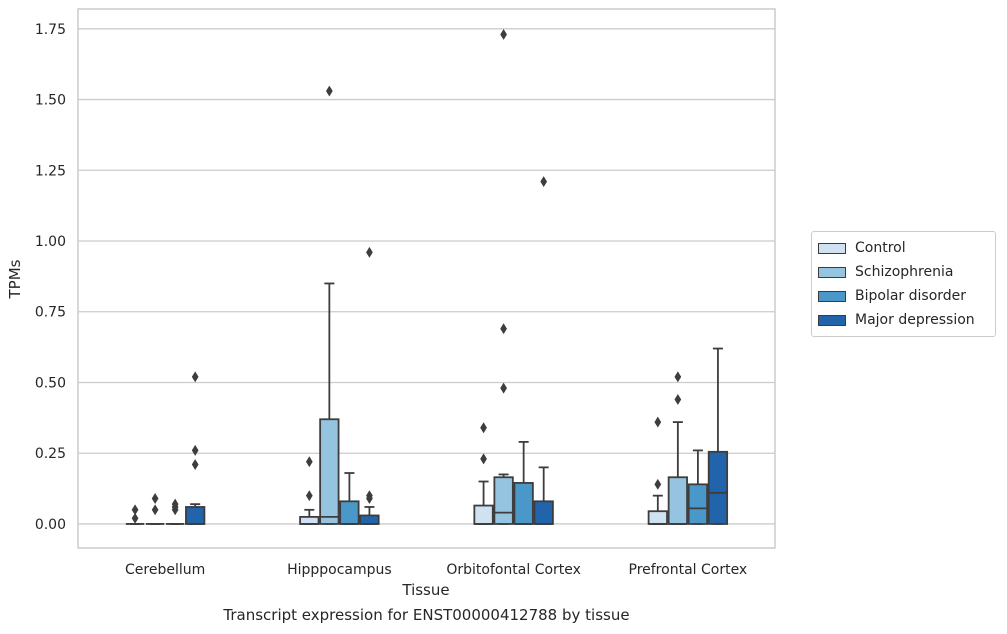 The width and height of the screenshot is (1007, 634). I want to click on legend-label: Major depression, so click(915, 320).